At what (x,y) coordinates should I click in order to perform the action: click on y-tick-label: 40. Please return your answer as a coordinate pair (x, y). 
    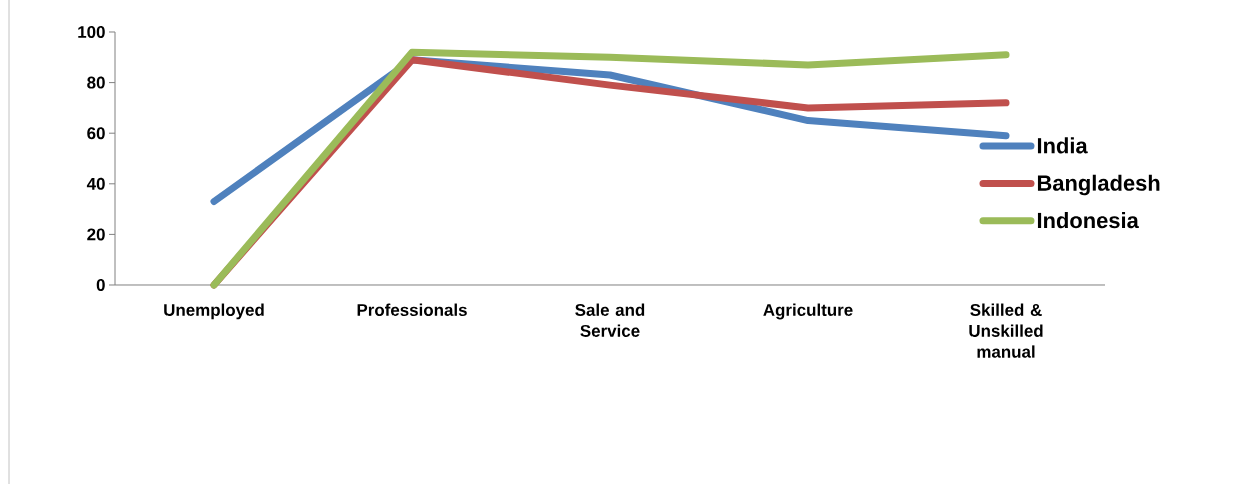
    Looking at the image, I should click on (95, 183).